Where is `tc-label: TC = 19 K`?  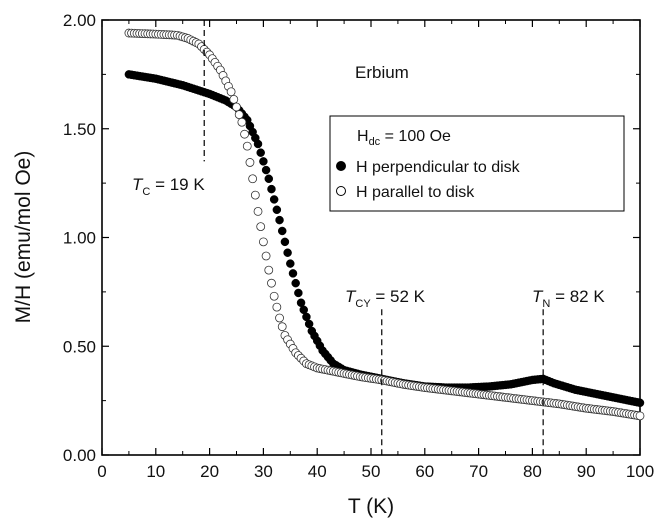
tc-label: TC = 19 K is located at coordinates (168, 186).